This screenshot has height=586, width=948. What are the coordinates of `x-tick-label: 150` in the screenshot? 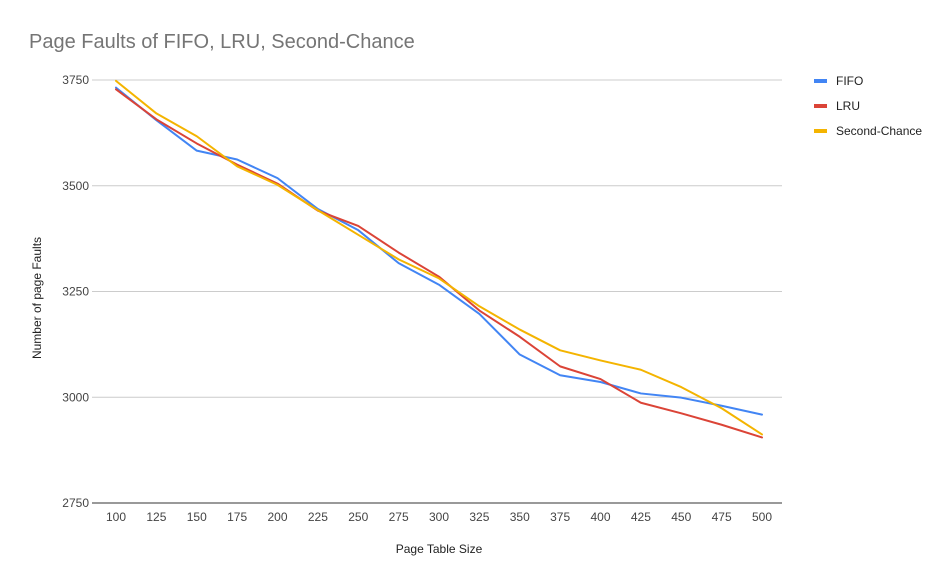 It's located at (197, 517).